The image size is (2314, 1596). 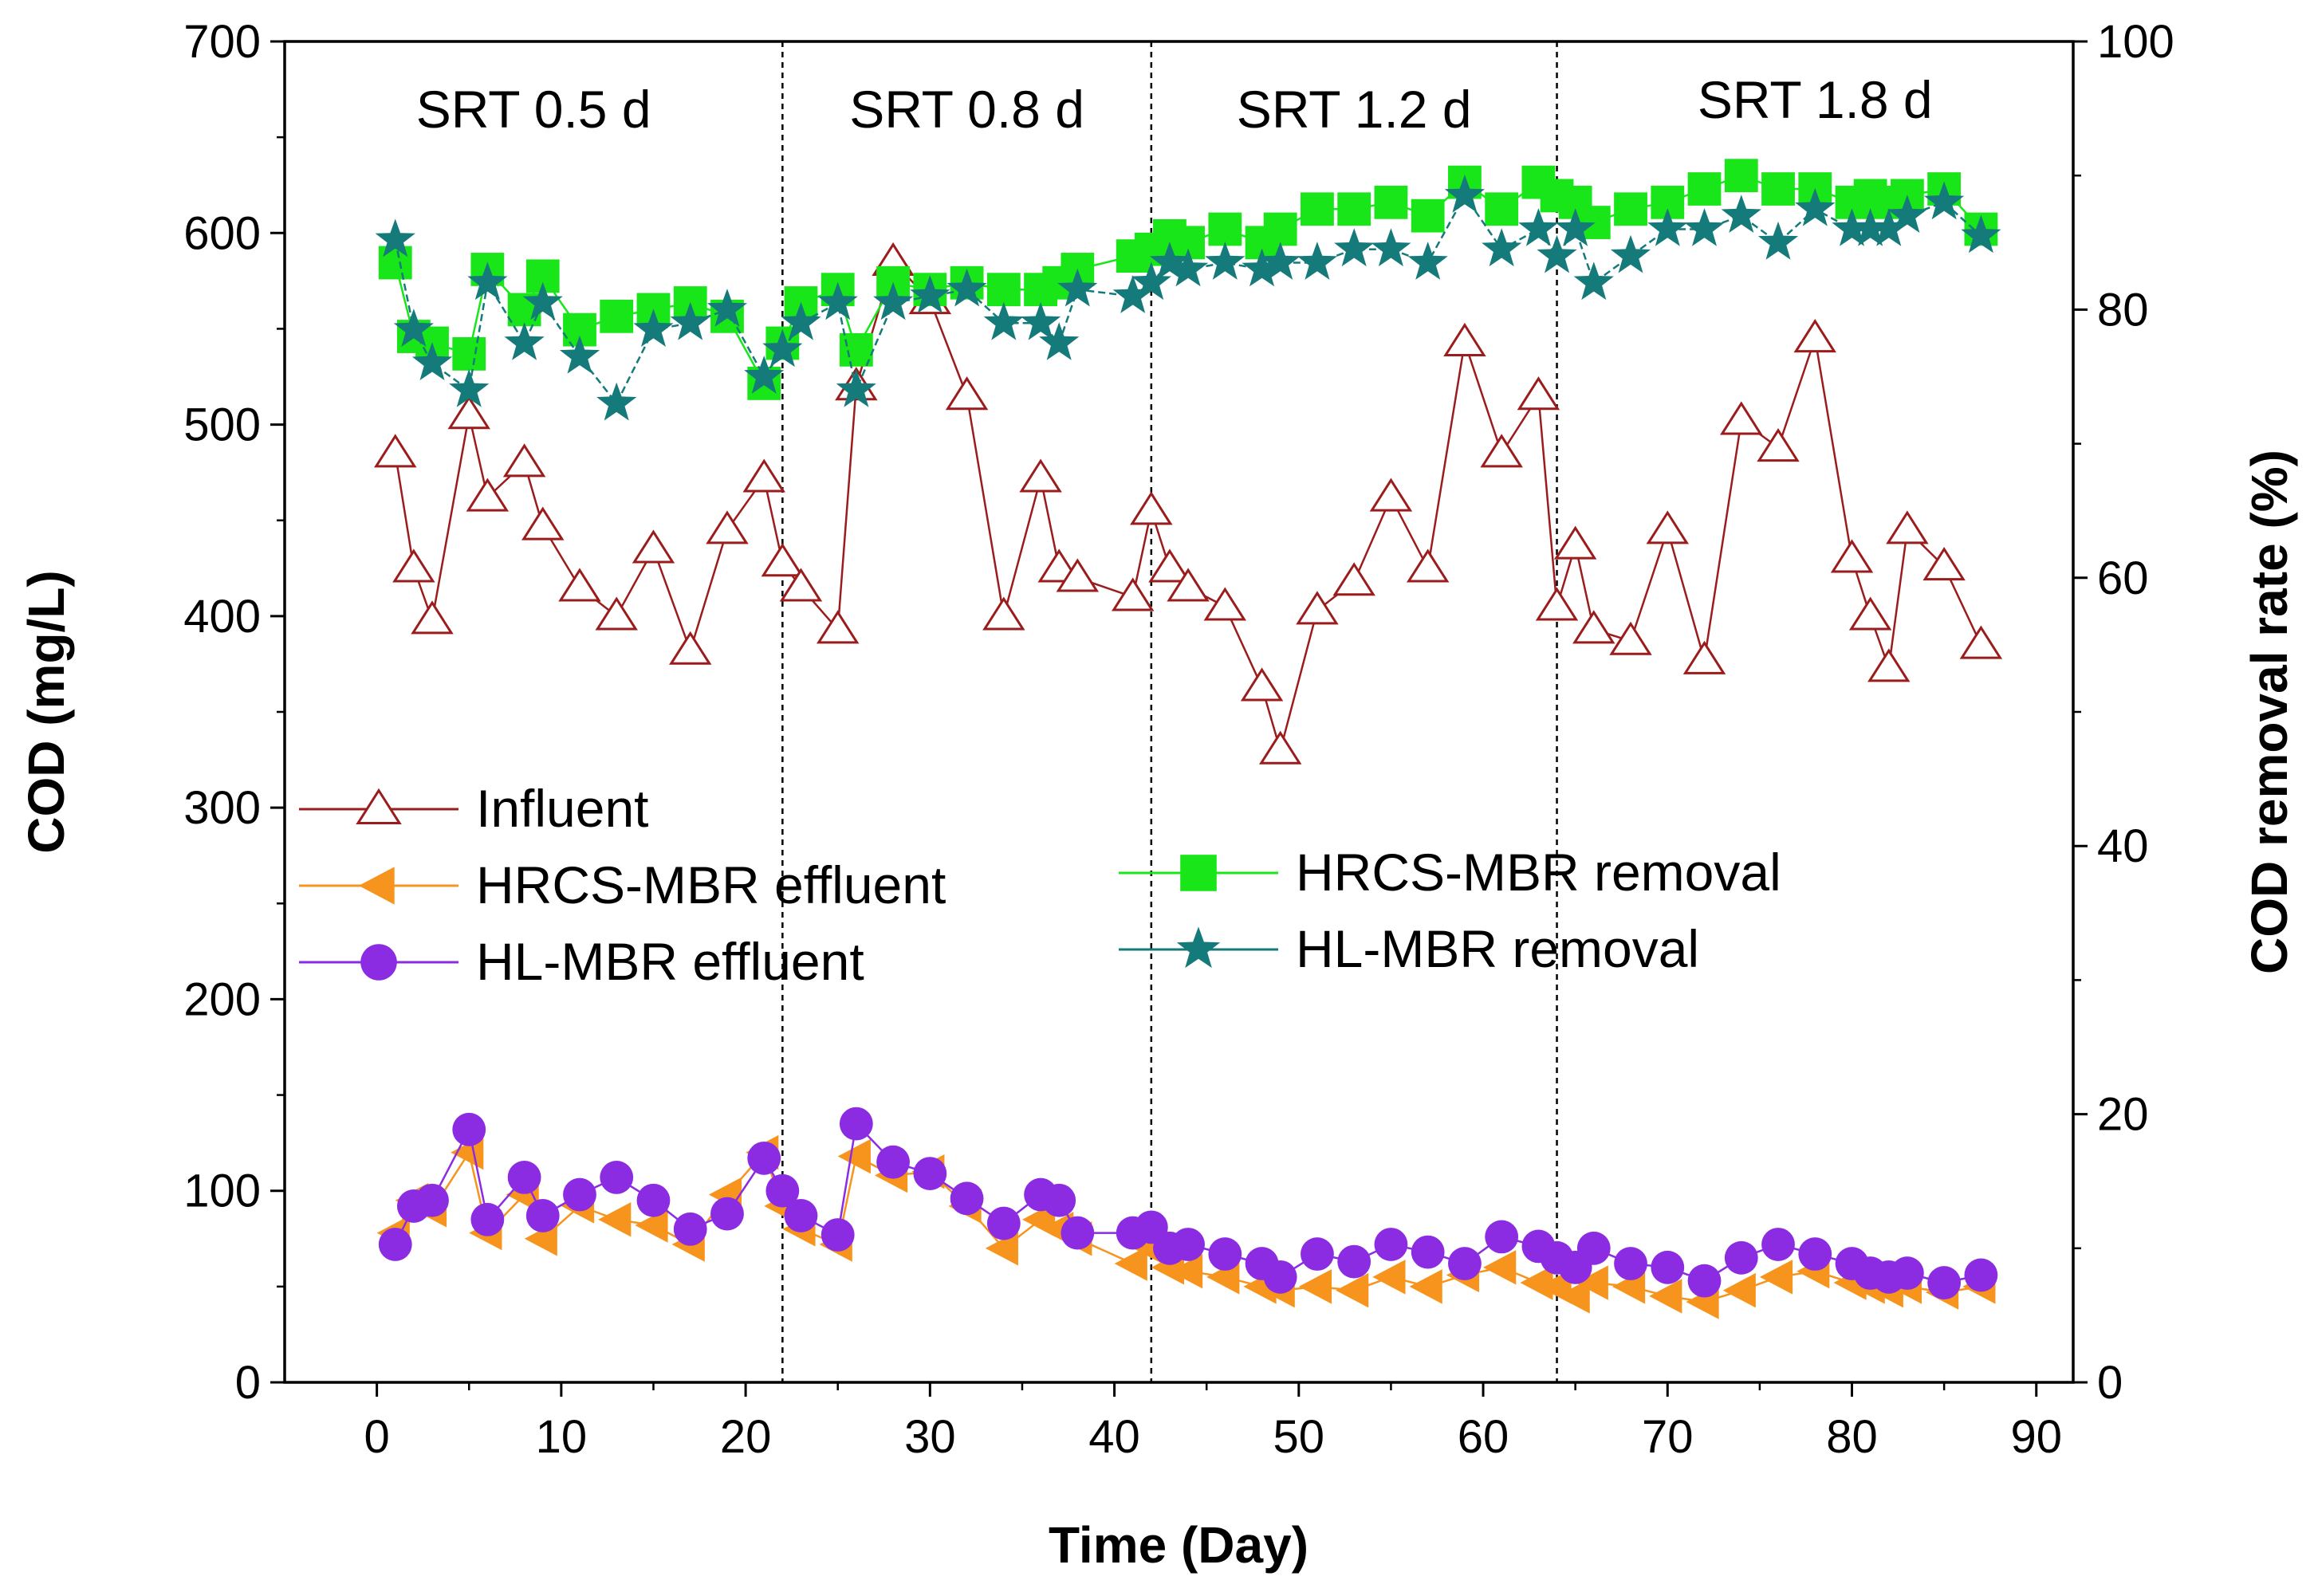 I want to click on x-tick-label: 80, so click(x=1852, y=1437).